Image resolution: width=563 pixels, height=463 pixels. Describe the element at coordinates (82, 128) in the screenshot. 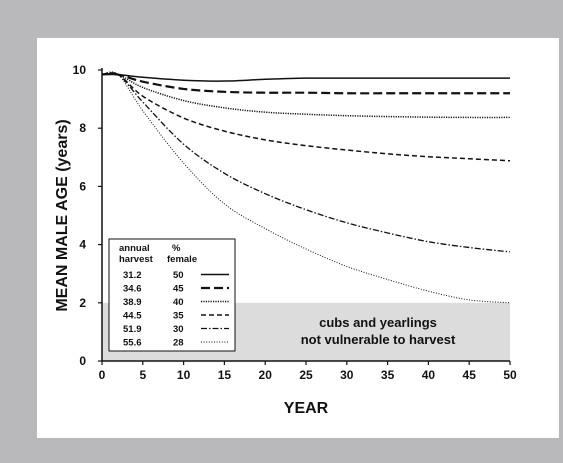

I see `y-tick-label: 8` at that location.